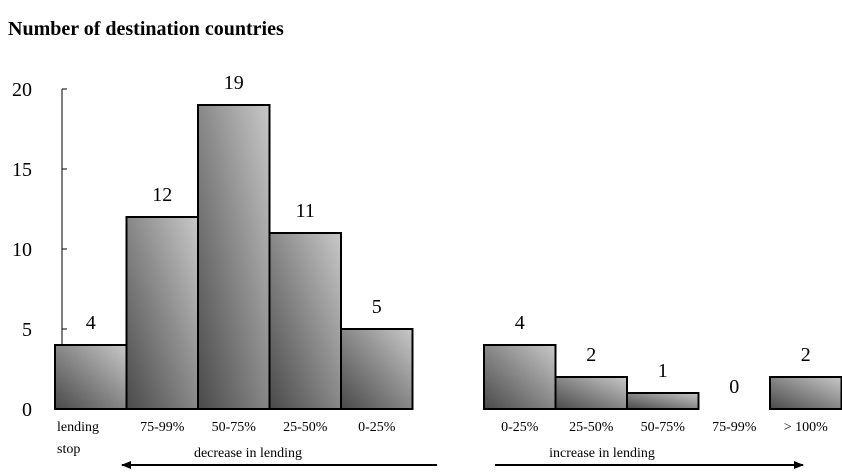 This screenshot has height=473, width=842. What do you see at coordinates (22, 90) in the screenshot?
I see `y-tick-label: 20` at bounding box center [22, 90].